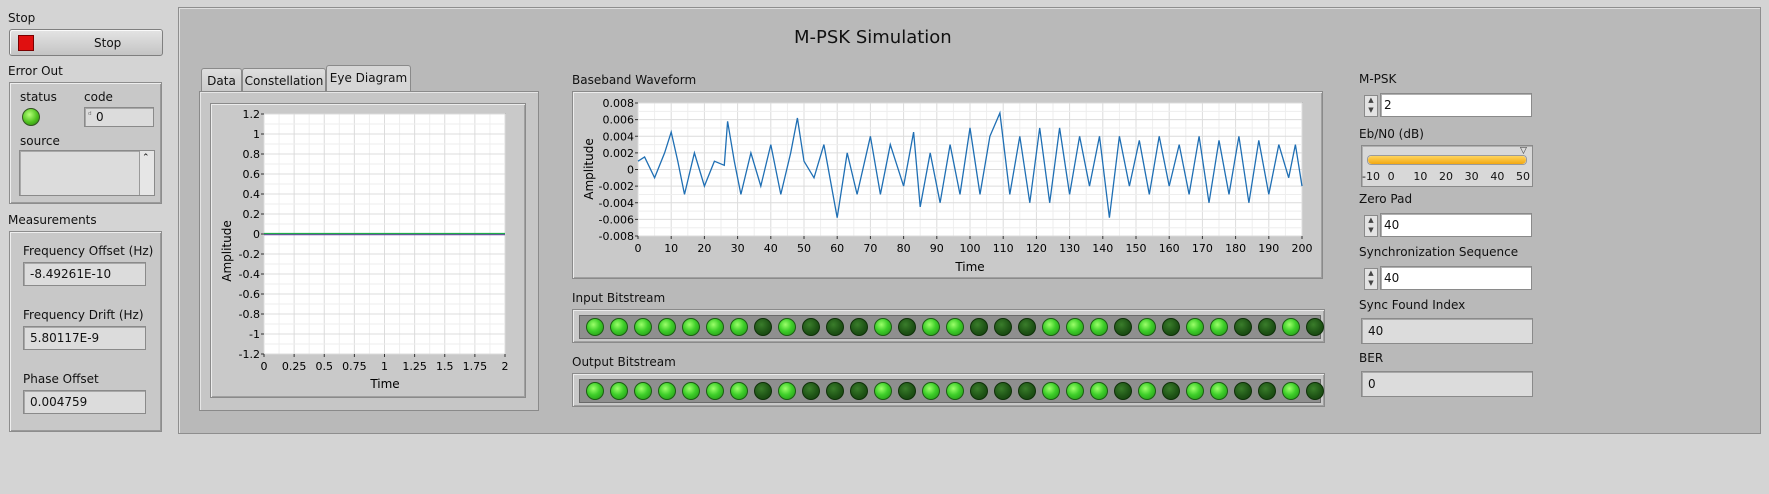 This screenshot has width=1769, height=494. What do you see at coordinates (88, 251) in the screenshot?
I see `freq-offset-label: Frequency Offset (Hz)` at bounding box center [88, 251].